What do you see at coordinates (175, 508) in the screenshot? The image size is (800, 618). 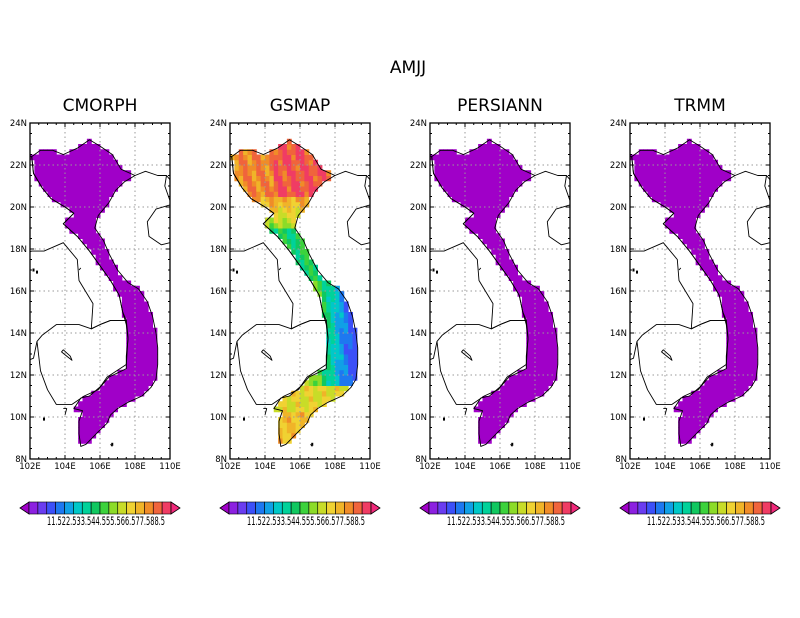 I see `colorbar-over-triangle` at bounding box center [175, 508].